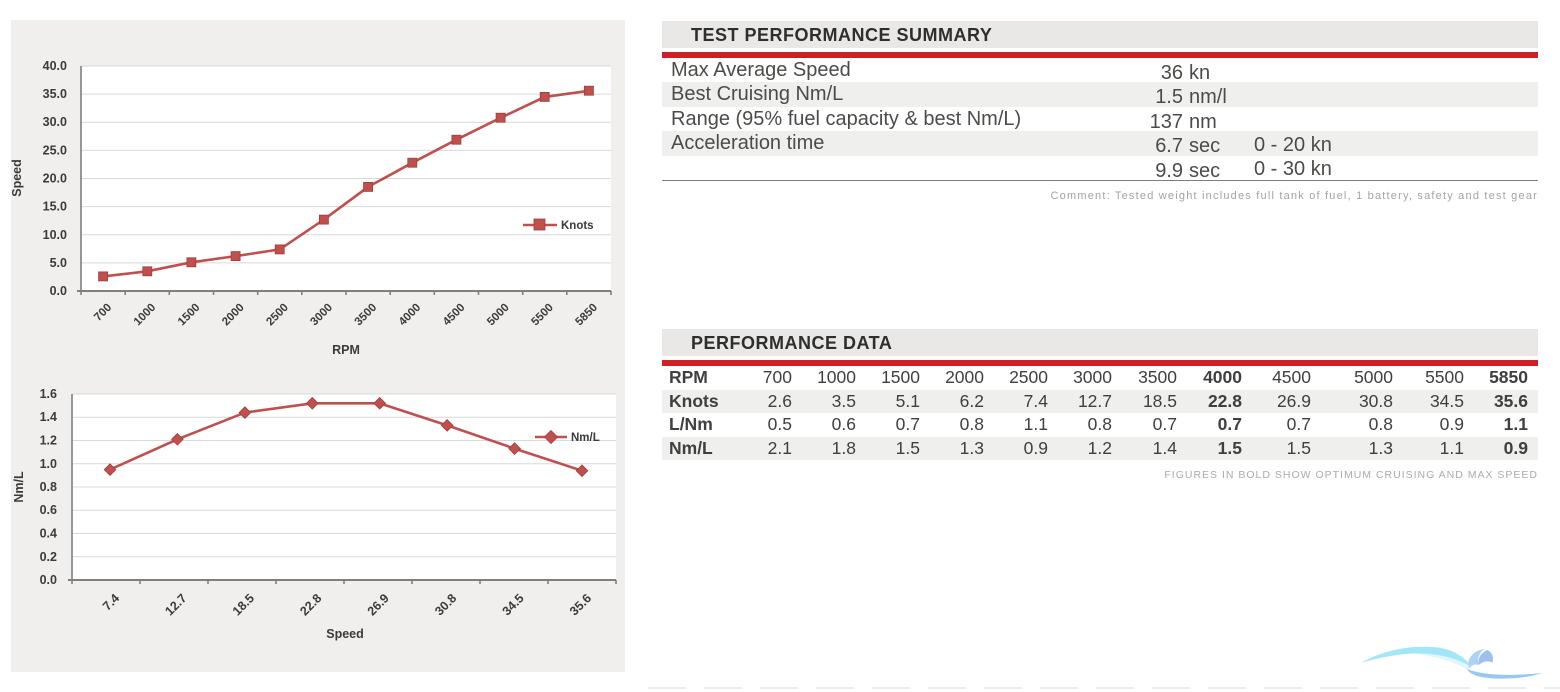  What do you see at coordinates (48, 534) in the screenshot?
I see `svg-text: 0.4` at bounding box center [48, 534].